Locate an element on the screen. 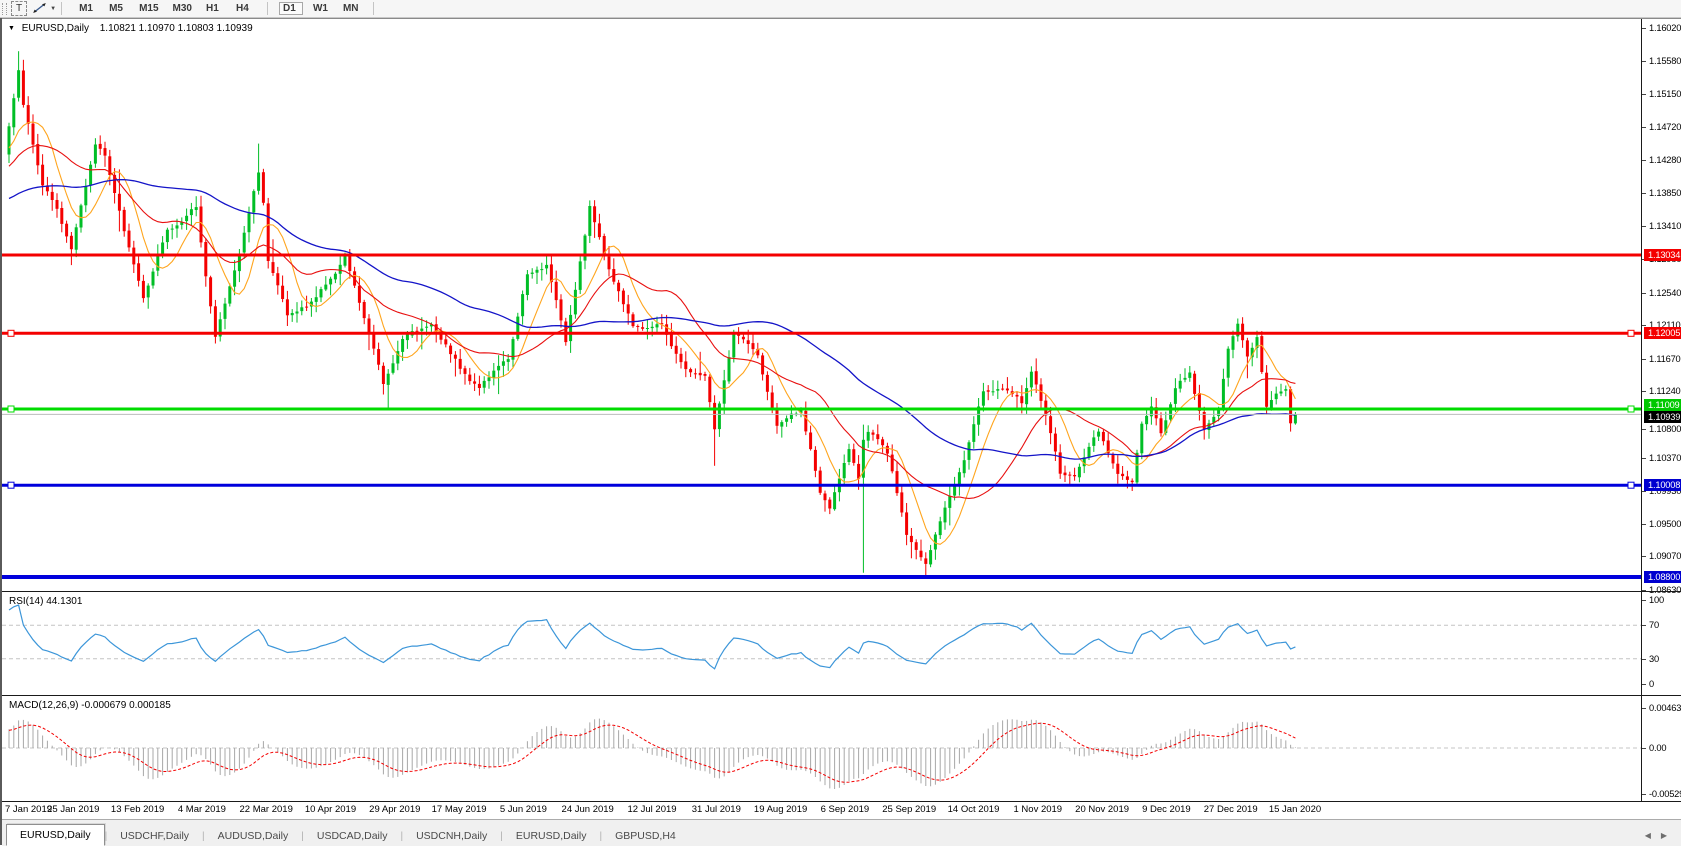  rsi-label: RSI(14) 44.1301 is located at coordinates (46, 601).